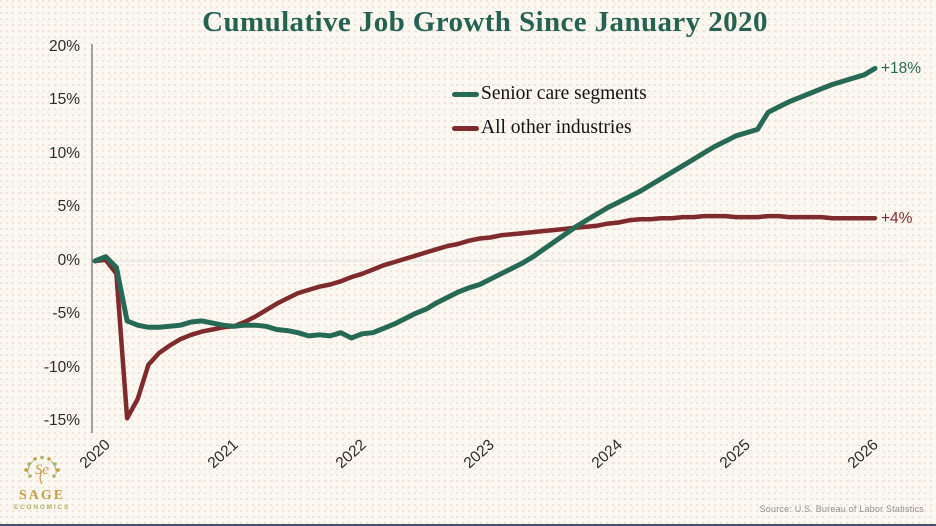 This screenshot has width=936, height=526. Describe the element at coordinates (485, 22) in the screenshot. I see `chart-title: Cumulative Job Growth Since January 2020` at that location.